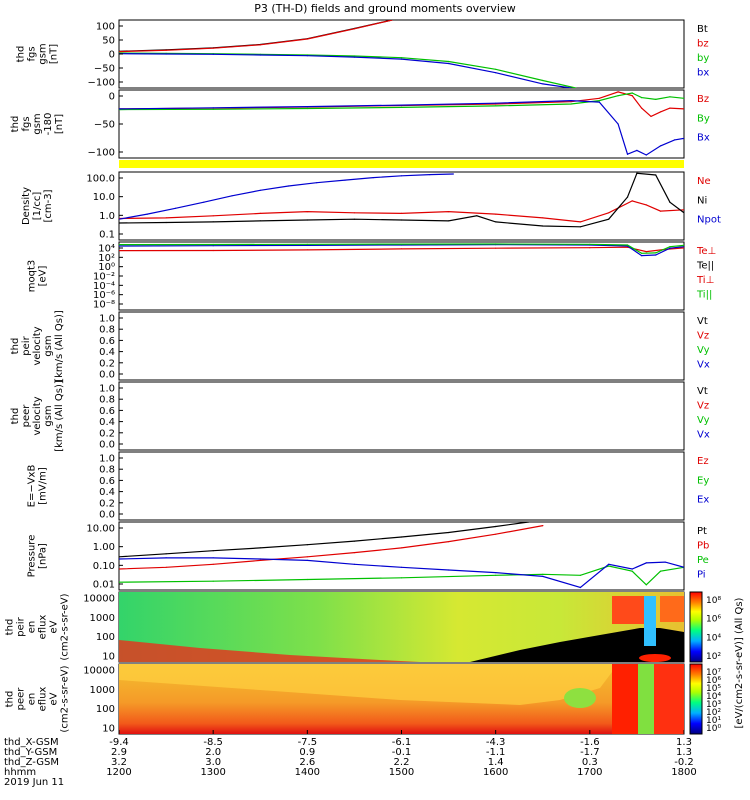 The image size is (750, 800). What do you see at coordinates (48, 415) in the screenshot?
I see `y-axis-label-line: gsm` at bounding box center [48, 415].